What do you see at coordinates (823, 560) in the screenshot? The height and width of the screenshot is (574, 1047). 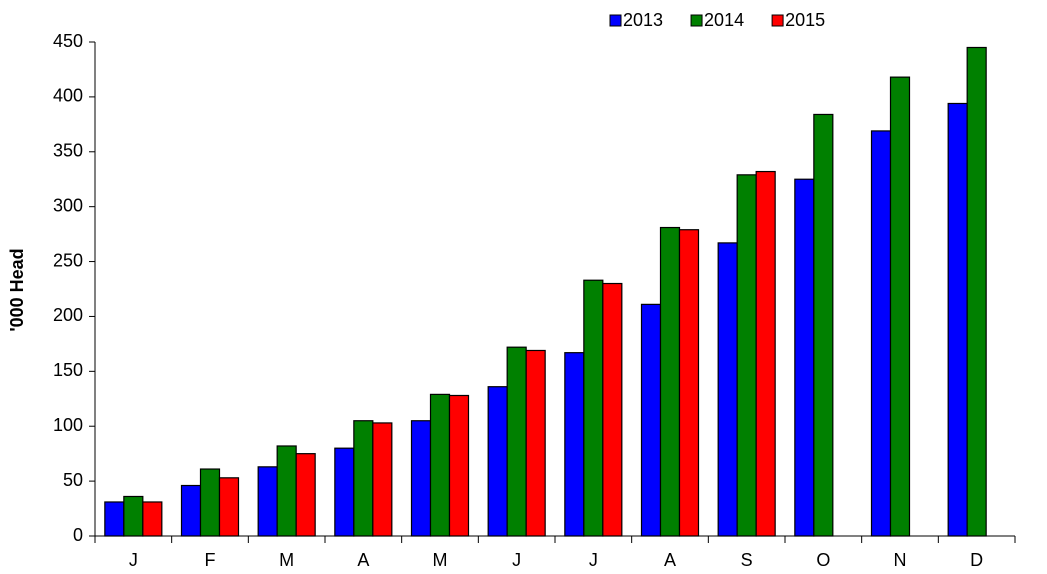 I see `x-tick-label: O` at bounding box center [823, 560].